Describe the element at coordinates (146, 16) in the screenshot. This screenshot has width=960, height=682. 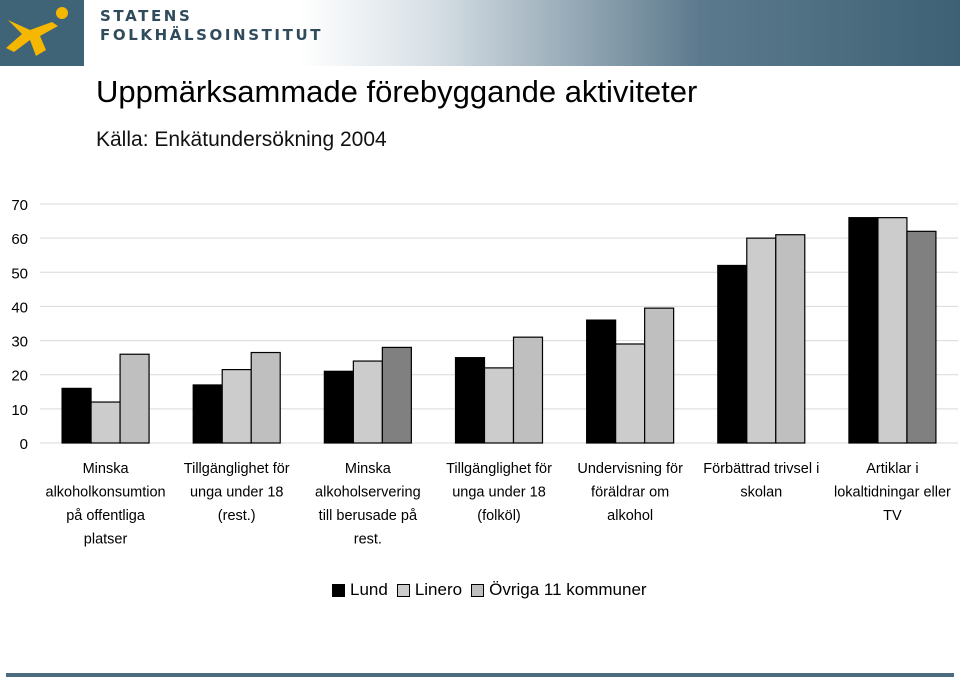
I see `org-name-line1: STATENS` at that location.